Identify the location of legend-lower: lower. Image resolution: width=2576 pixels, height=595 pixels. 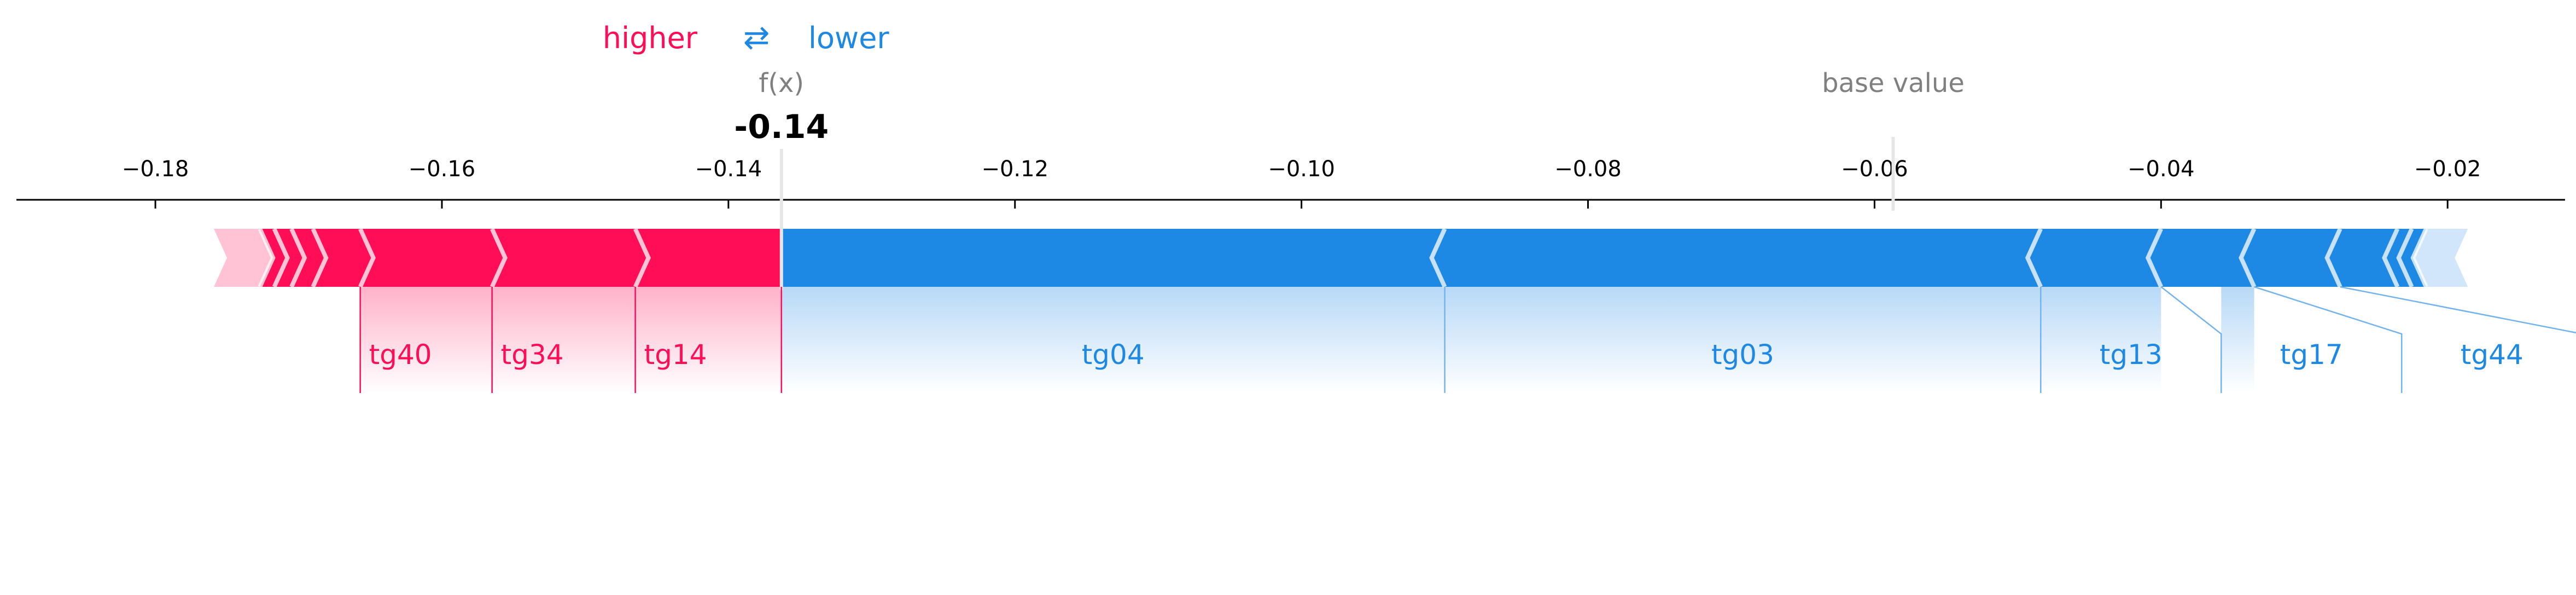
(848, 38).